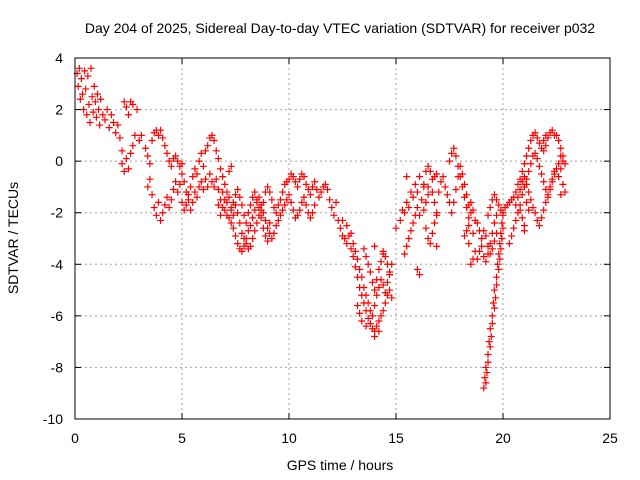 This screenshot has width=640, height=480. What do you see at coordinates (57, 316) in the screenshot?
I see `y-tick-label: -6` at bounding box center [57, 316].